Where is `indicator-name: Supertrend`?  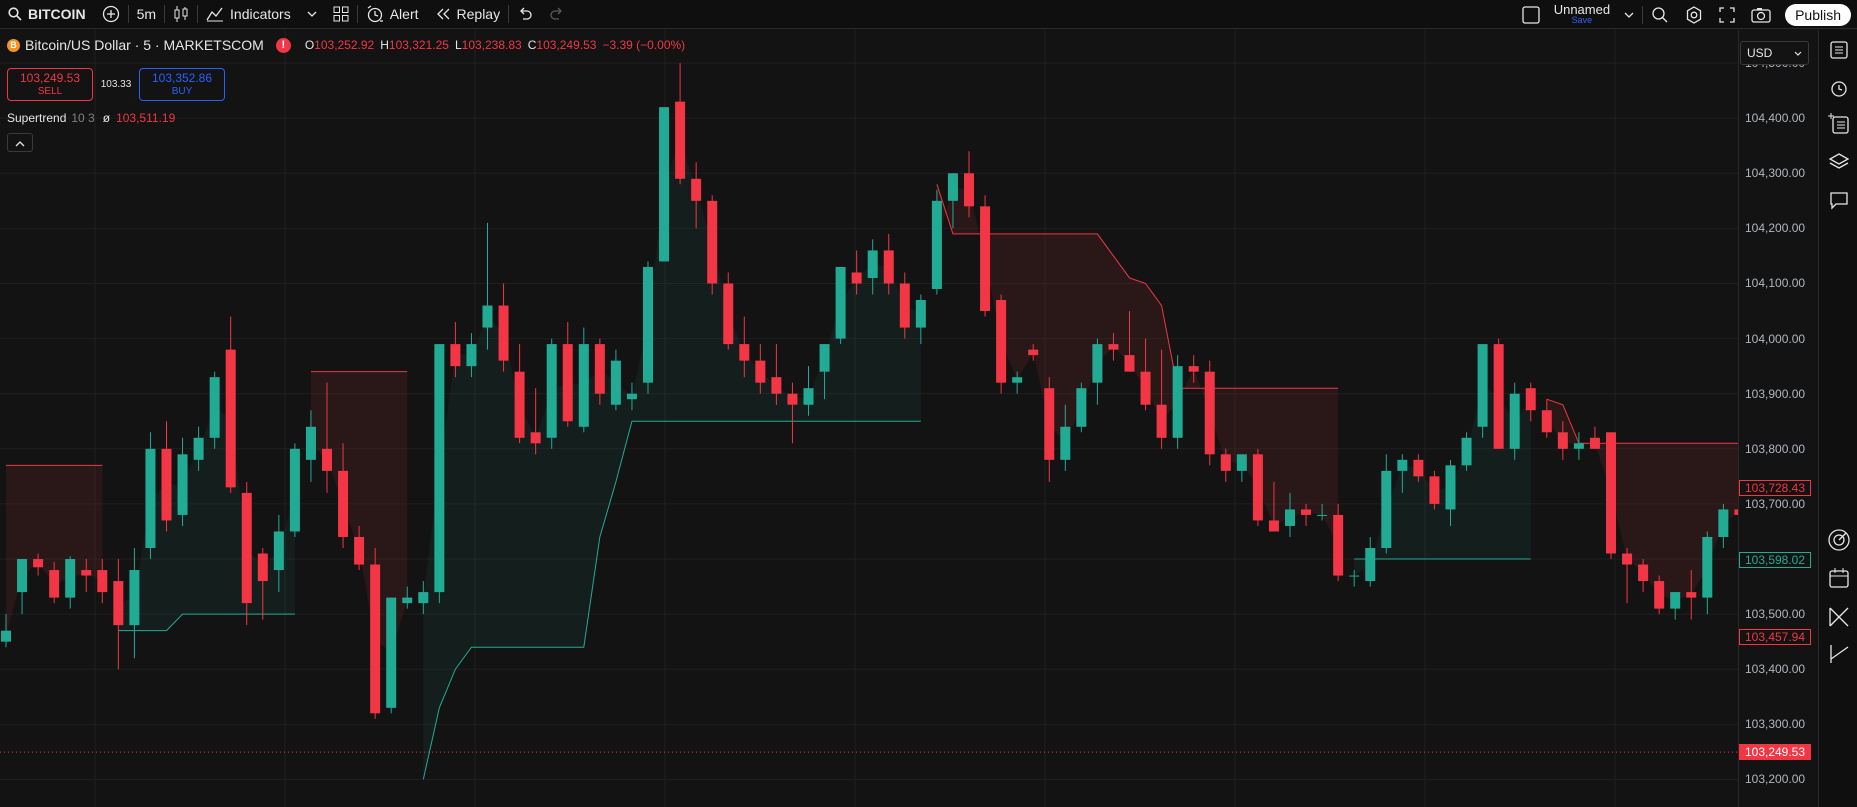
indicator-name: Supertrend is located at coordinates (37, 118).